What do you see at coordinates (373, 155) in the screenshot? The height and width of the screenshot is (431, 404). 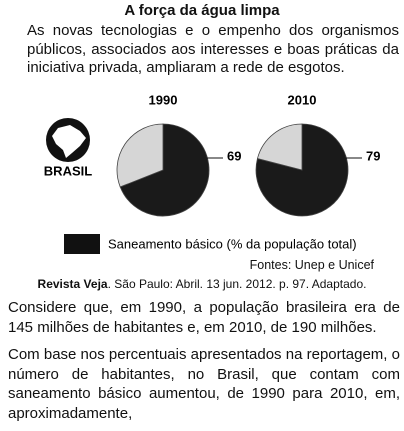 I see `value-label: 79` at bounding box center [373, 155].